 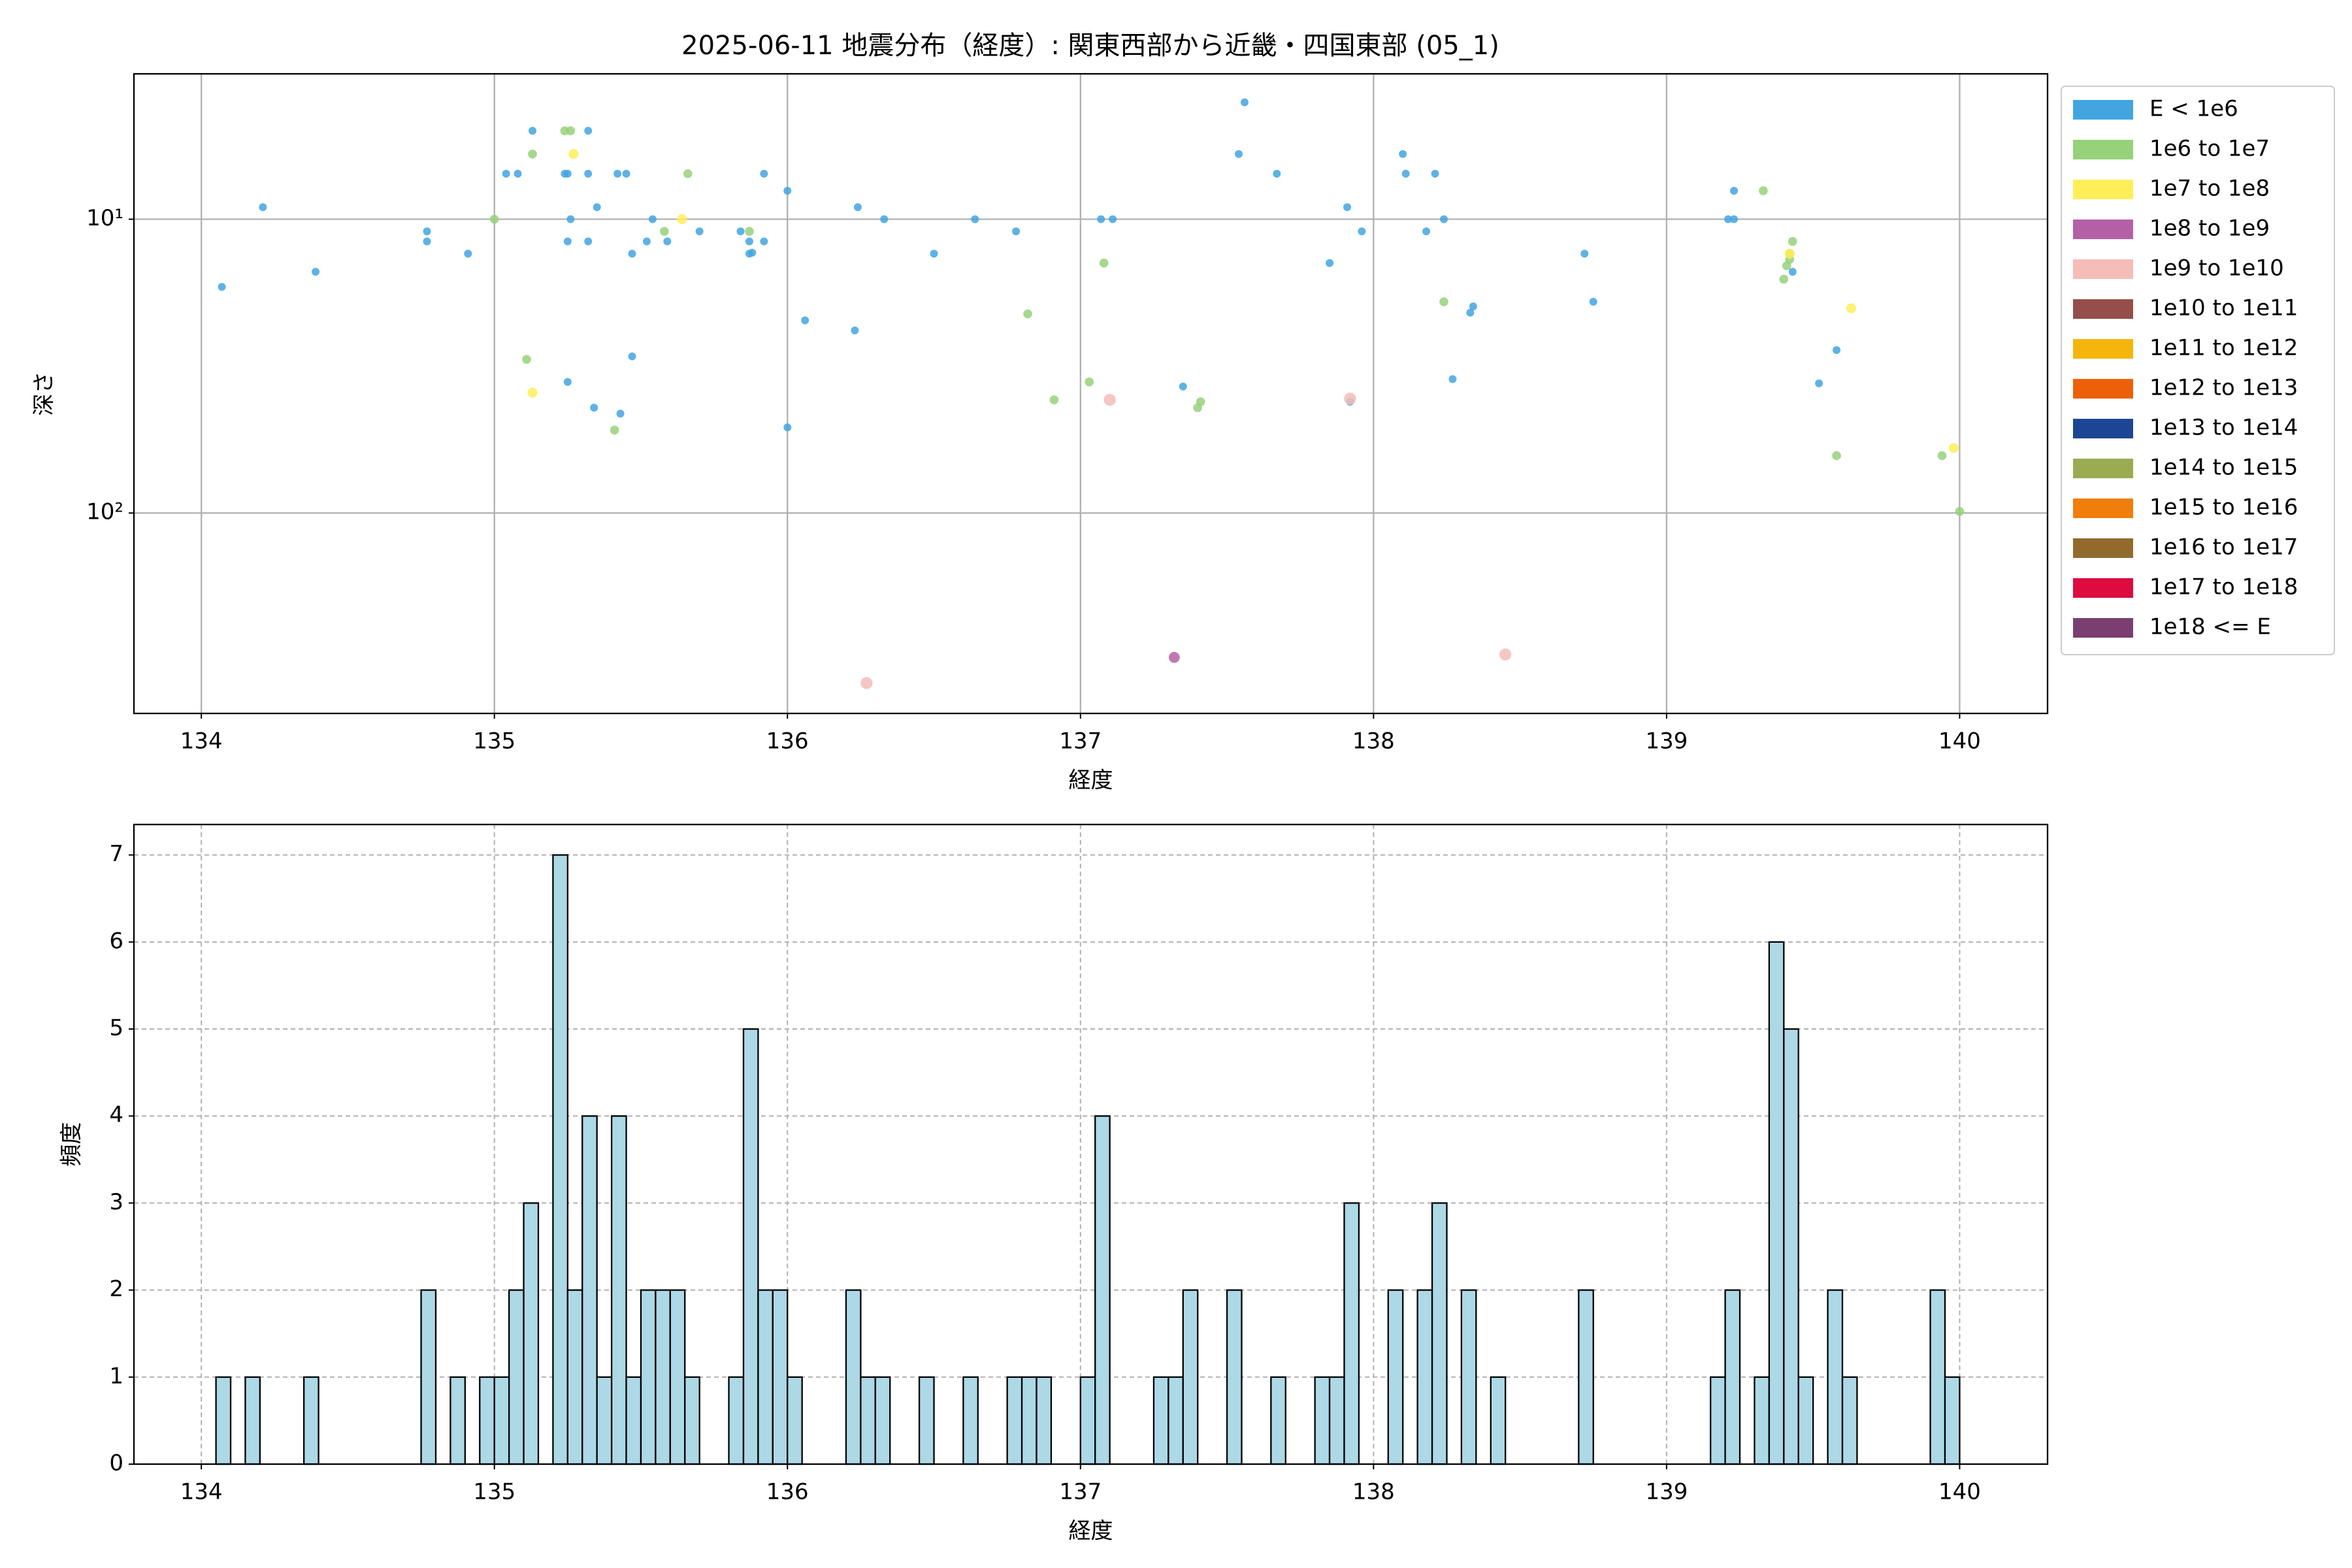 What do you see at coordinates (2223, 547) in the screenshot?
I see `legend-label: 1e16 to 1e17` at bounding box center [2223, 547].